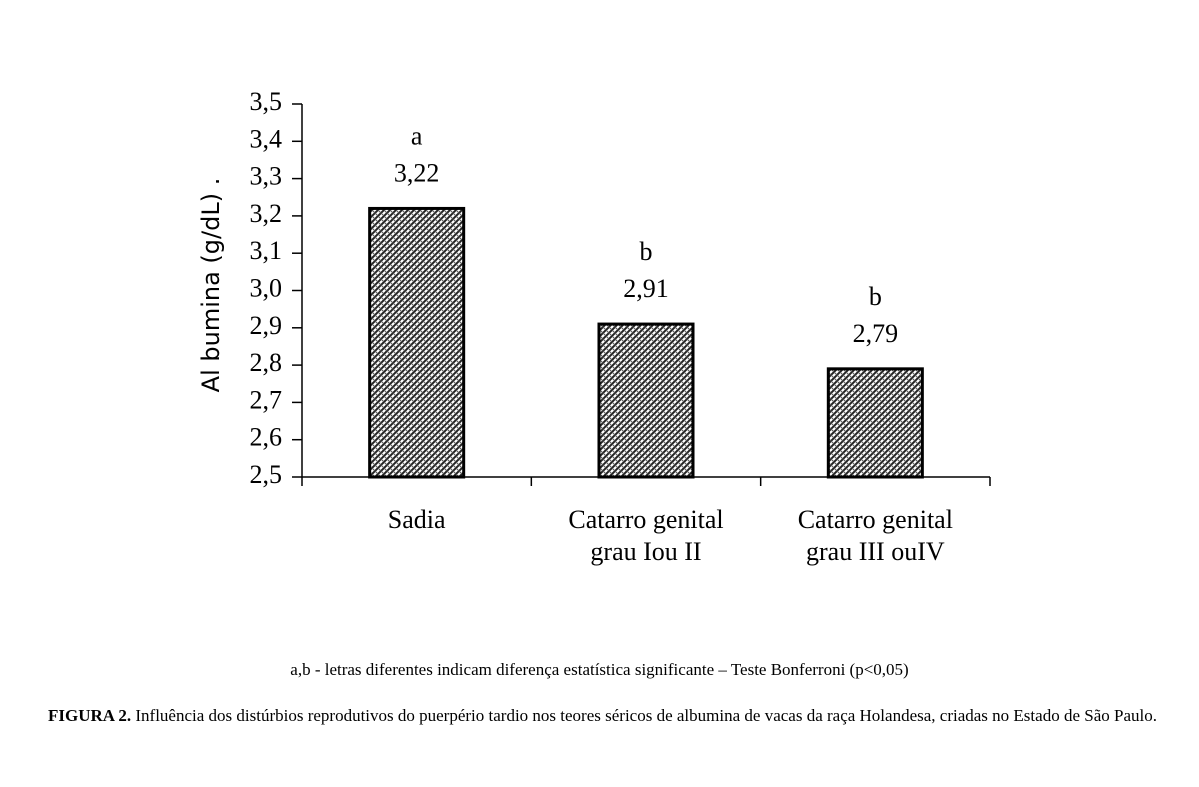 This screenshot has height=787, width=1199. What do you see at coordinates (417, 135) in the screenshot?
I see `significance-letter: a` at bounding box center [417, 135].